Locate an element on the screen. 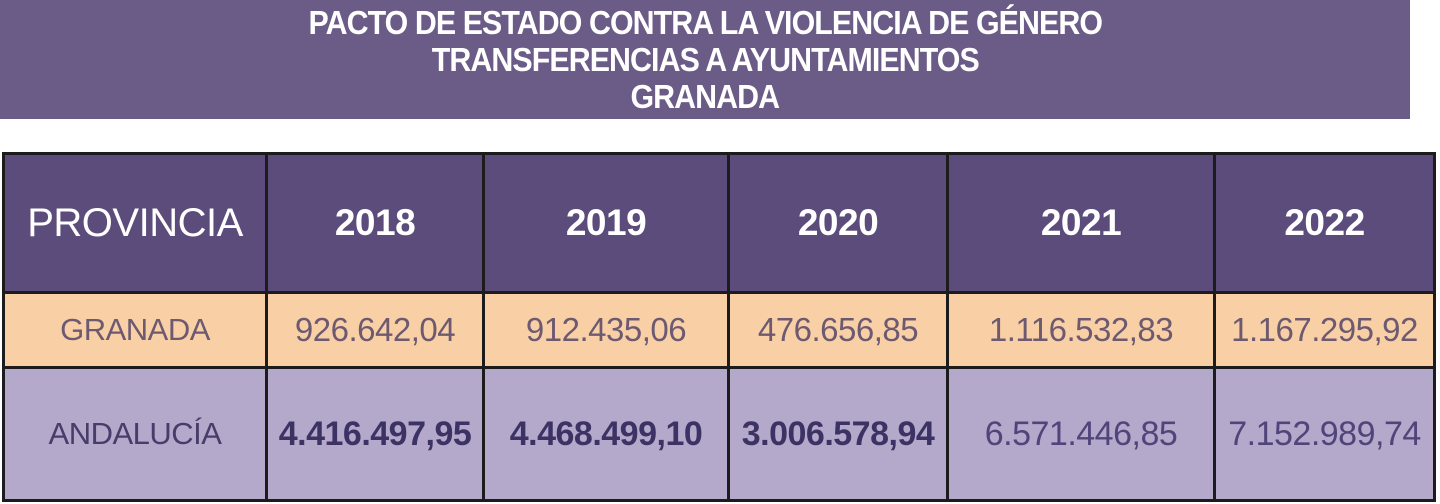 The height and width of the screenshot is (504, 1440). cell-granada-2022: 1.167.295,92 is located at coordinates (1324, 330).